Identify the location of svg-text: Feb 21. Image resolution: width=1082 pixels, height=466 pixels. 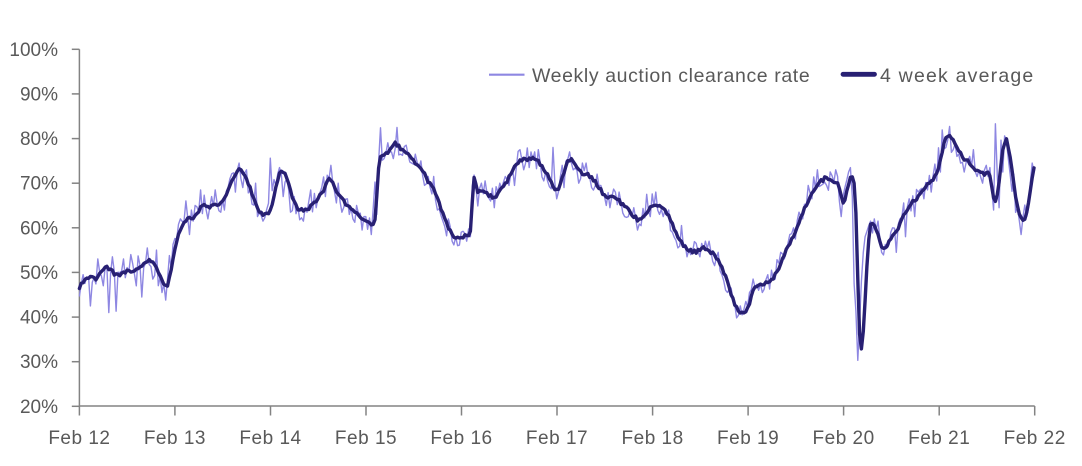
(939, 438).